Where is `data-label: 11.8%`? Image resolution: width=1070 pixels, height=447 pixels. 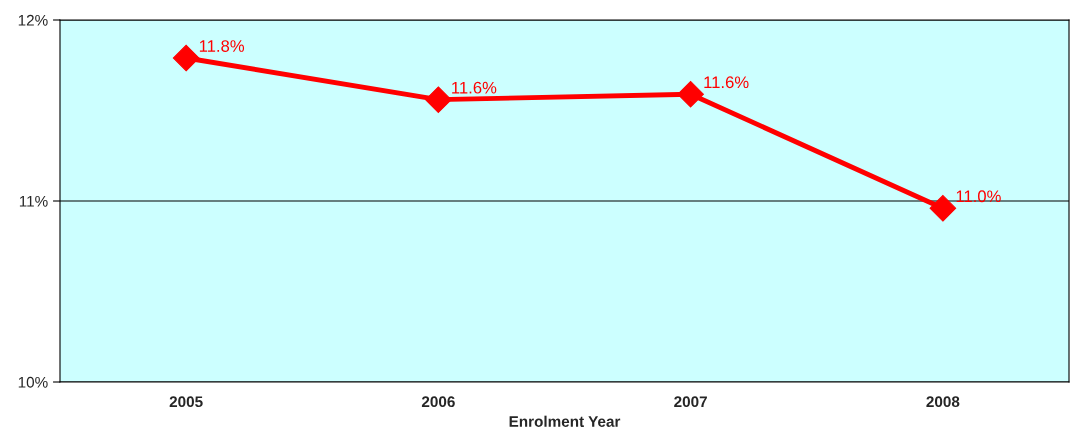 data-label: 11.8% is located at coordinates (222, 46).